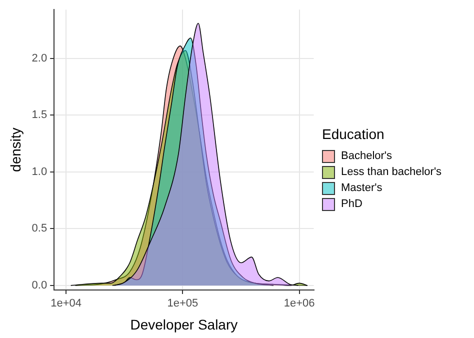 The width and height of the screenshot is (474, 338). I want to click on legend-title: Education, so click(354, 134).